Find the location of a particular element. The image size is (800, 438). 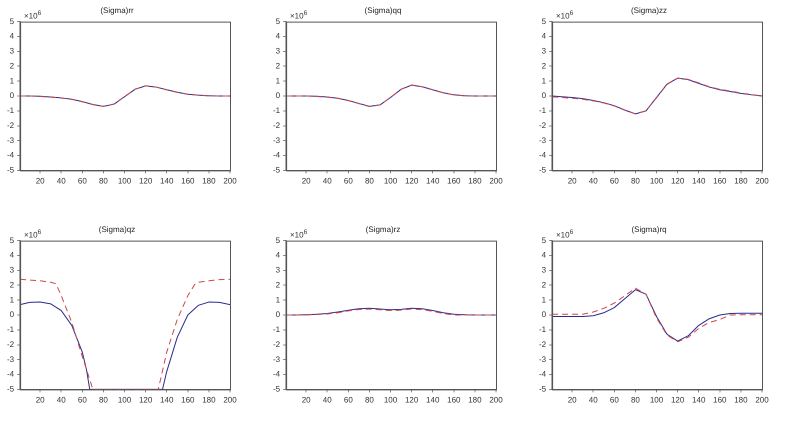

chart-title: (Sigma)qz is located at coordinates (117, 229).